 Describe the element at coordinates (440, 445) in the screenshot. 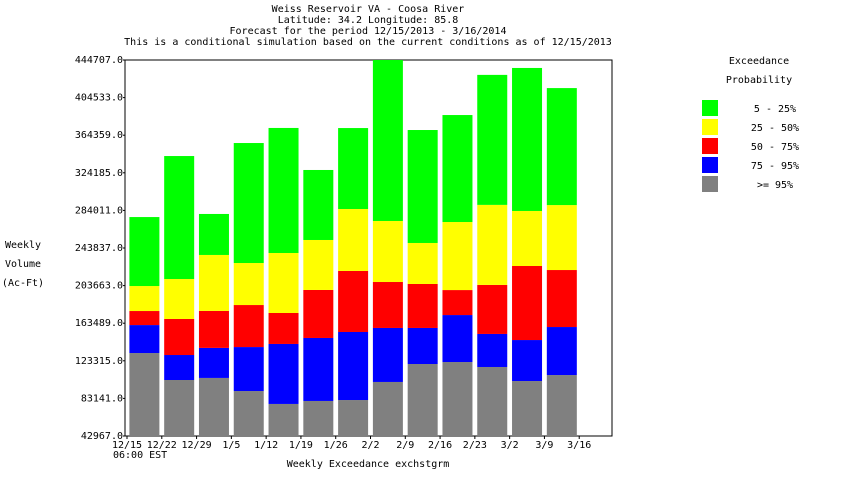

I see `x-tick-label: 2/16` at that location.